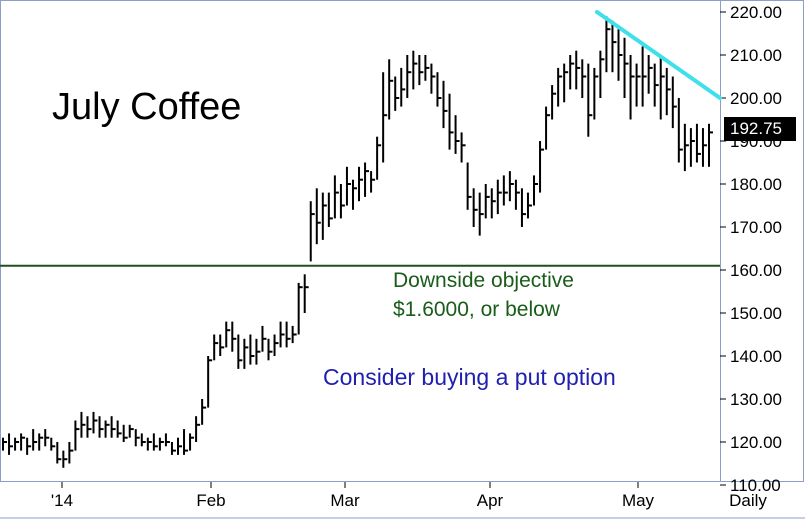 The image size is (805, 522). Describe the element at coordinates (756, 12) in the screenshot. I see `y-tick-label: 220.00` at that location.